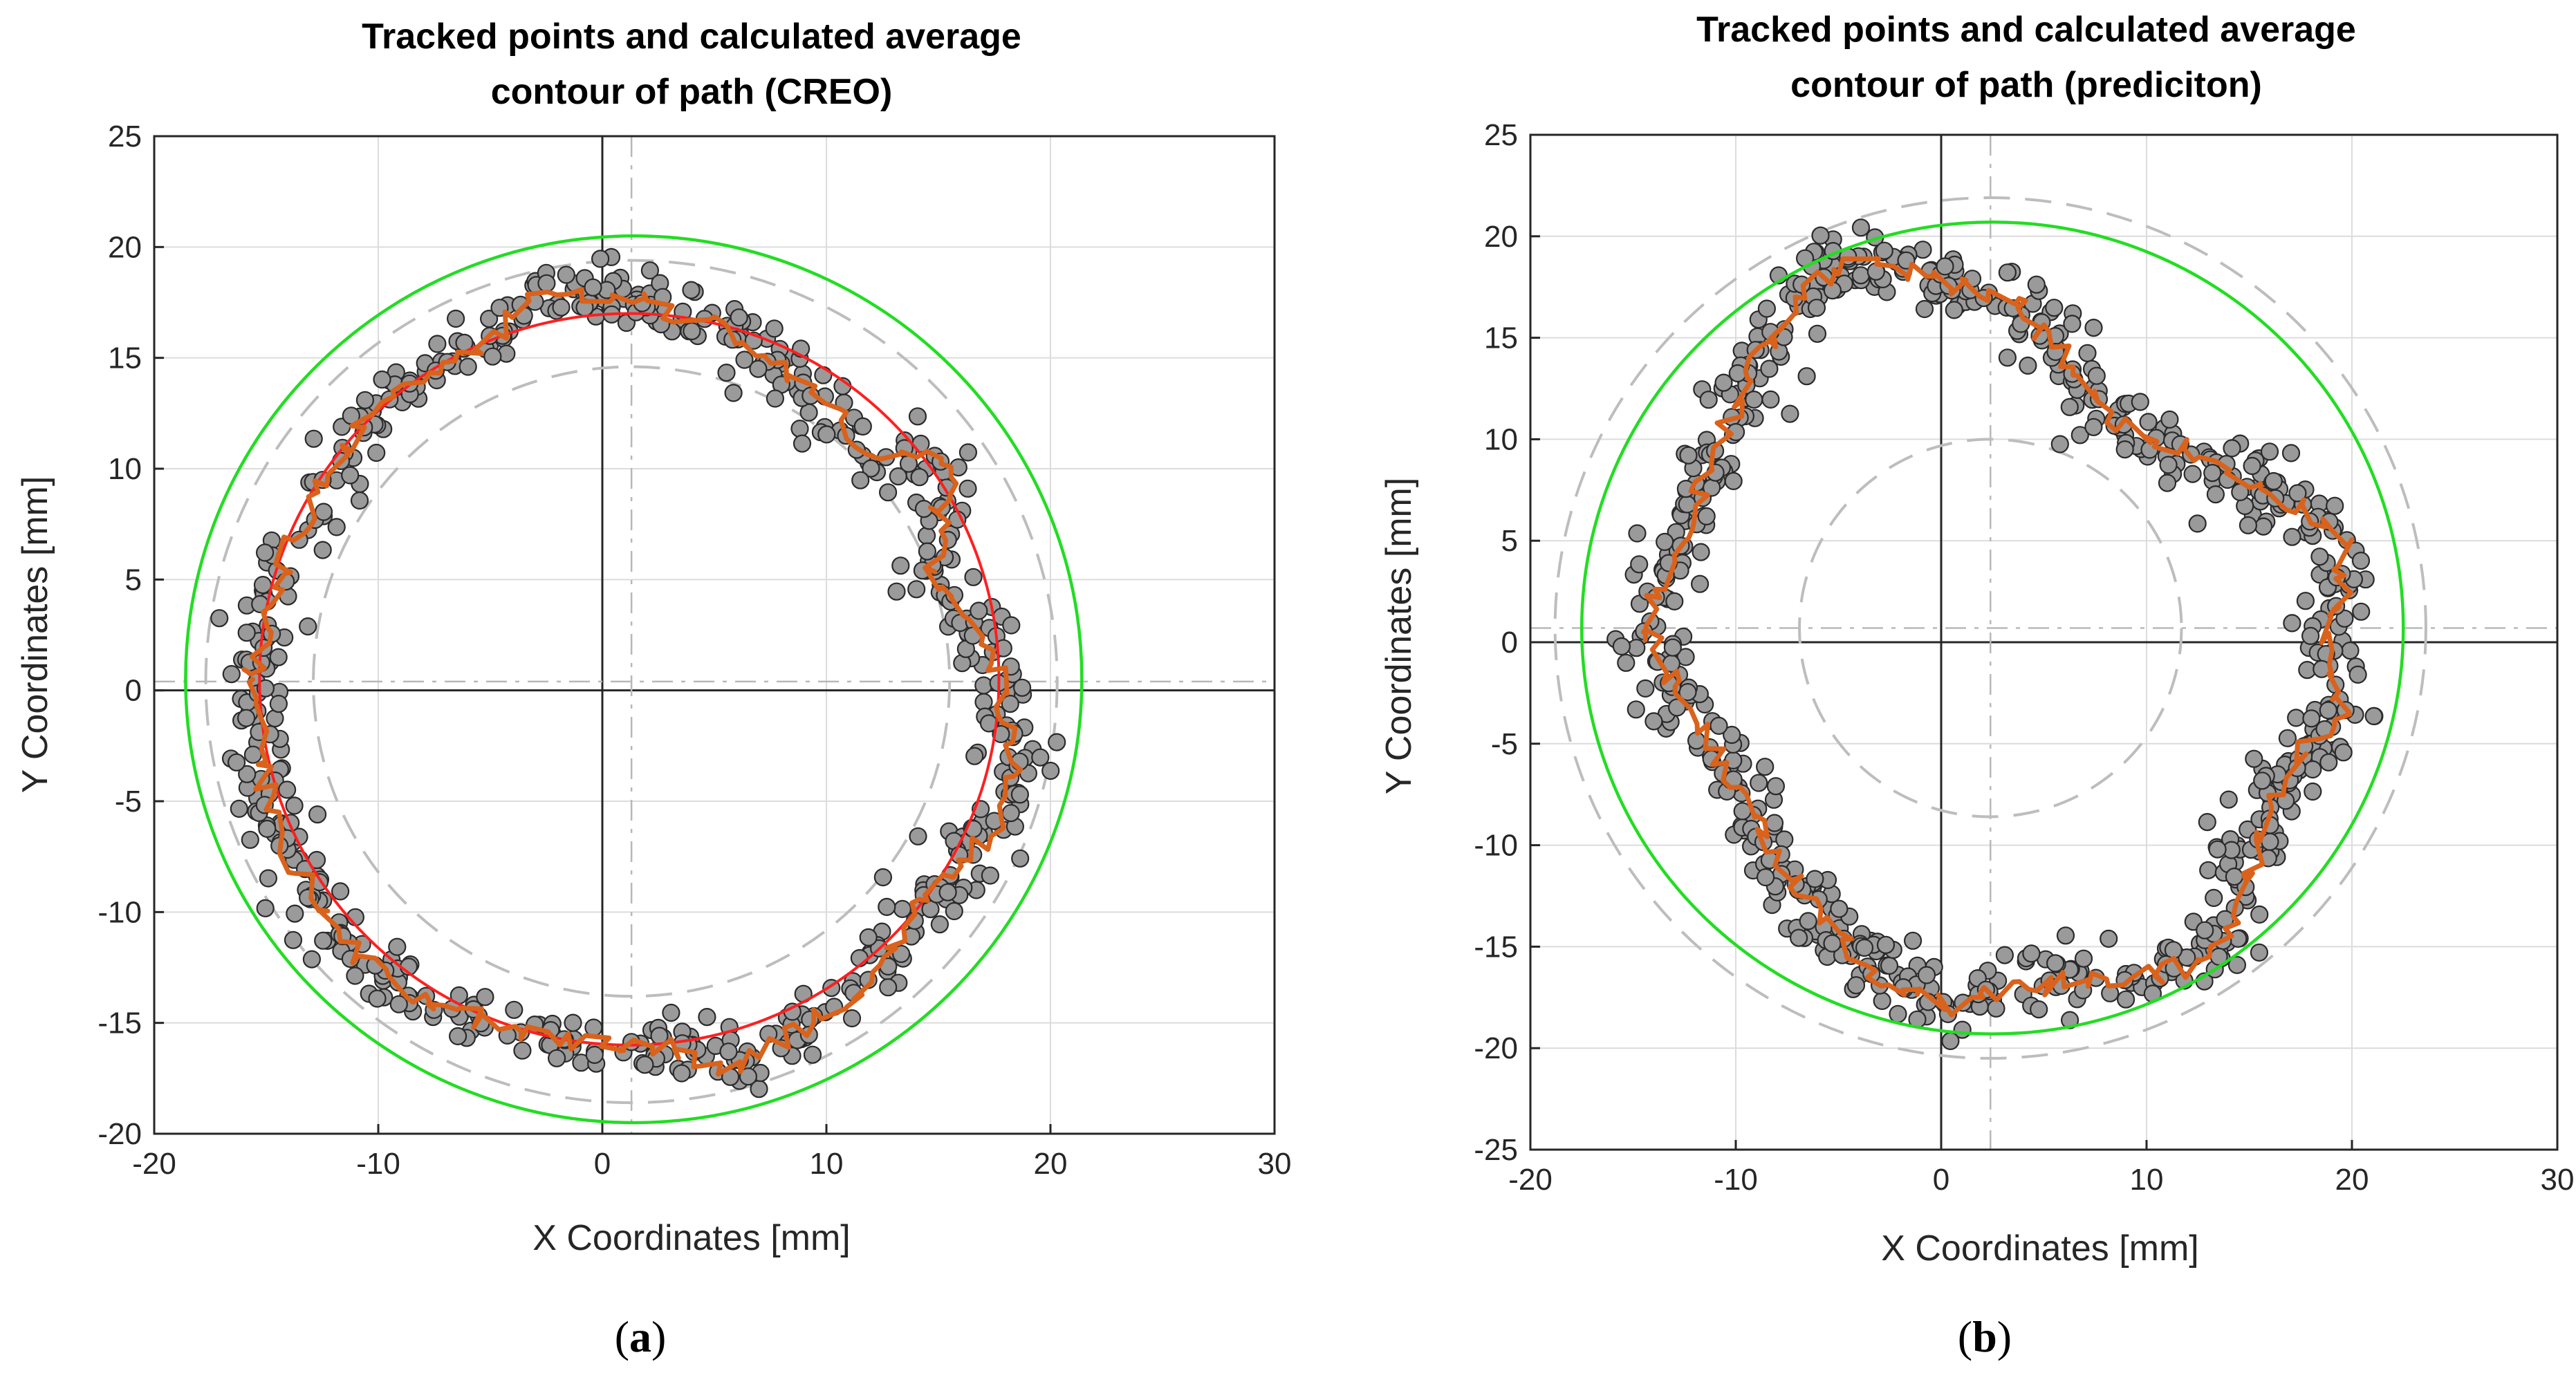 This screenshot has height=1375, width=2576. What do you see at coordinates (641, 1336) in the screenshot?
I see `panel-caption-a: (a)` at bounding box center [641, 1336].